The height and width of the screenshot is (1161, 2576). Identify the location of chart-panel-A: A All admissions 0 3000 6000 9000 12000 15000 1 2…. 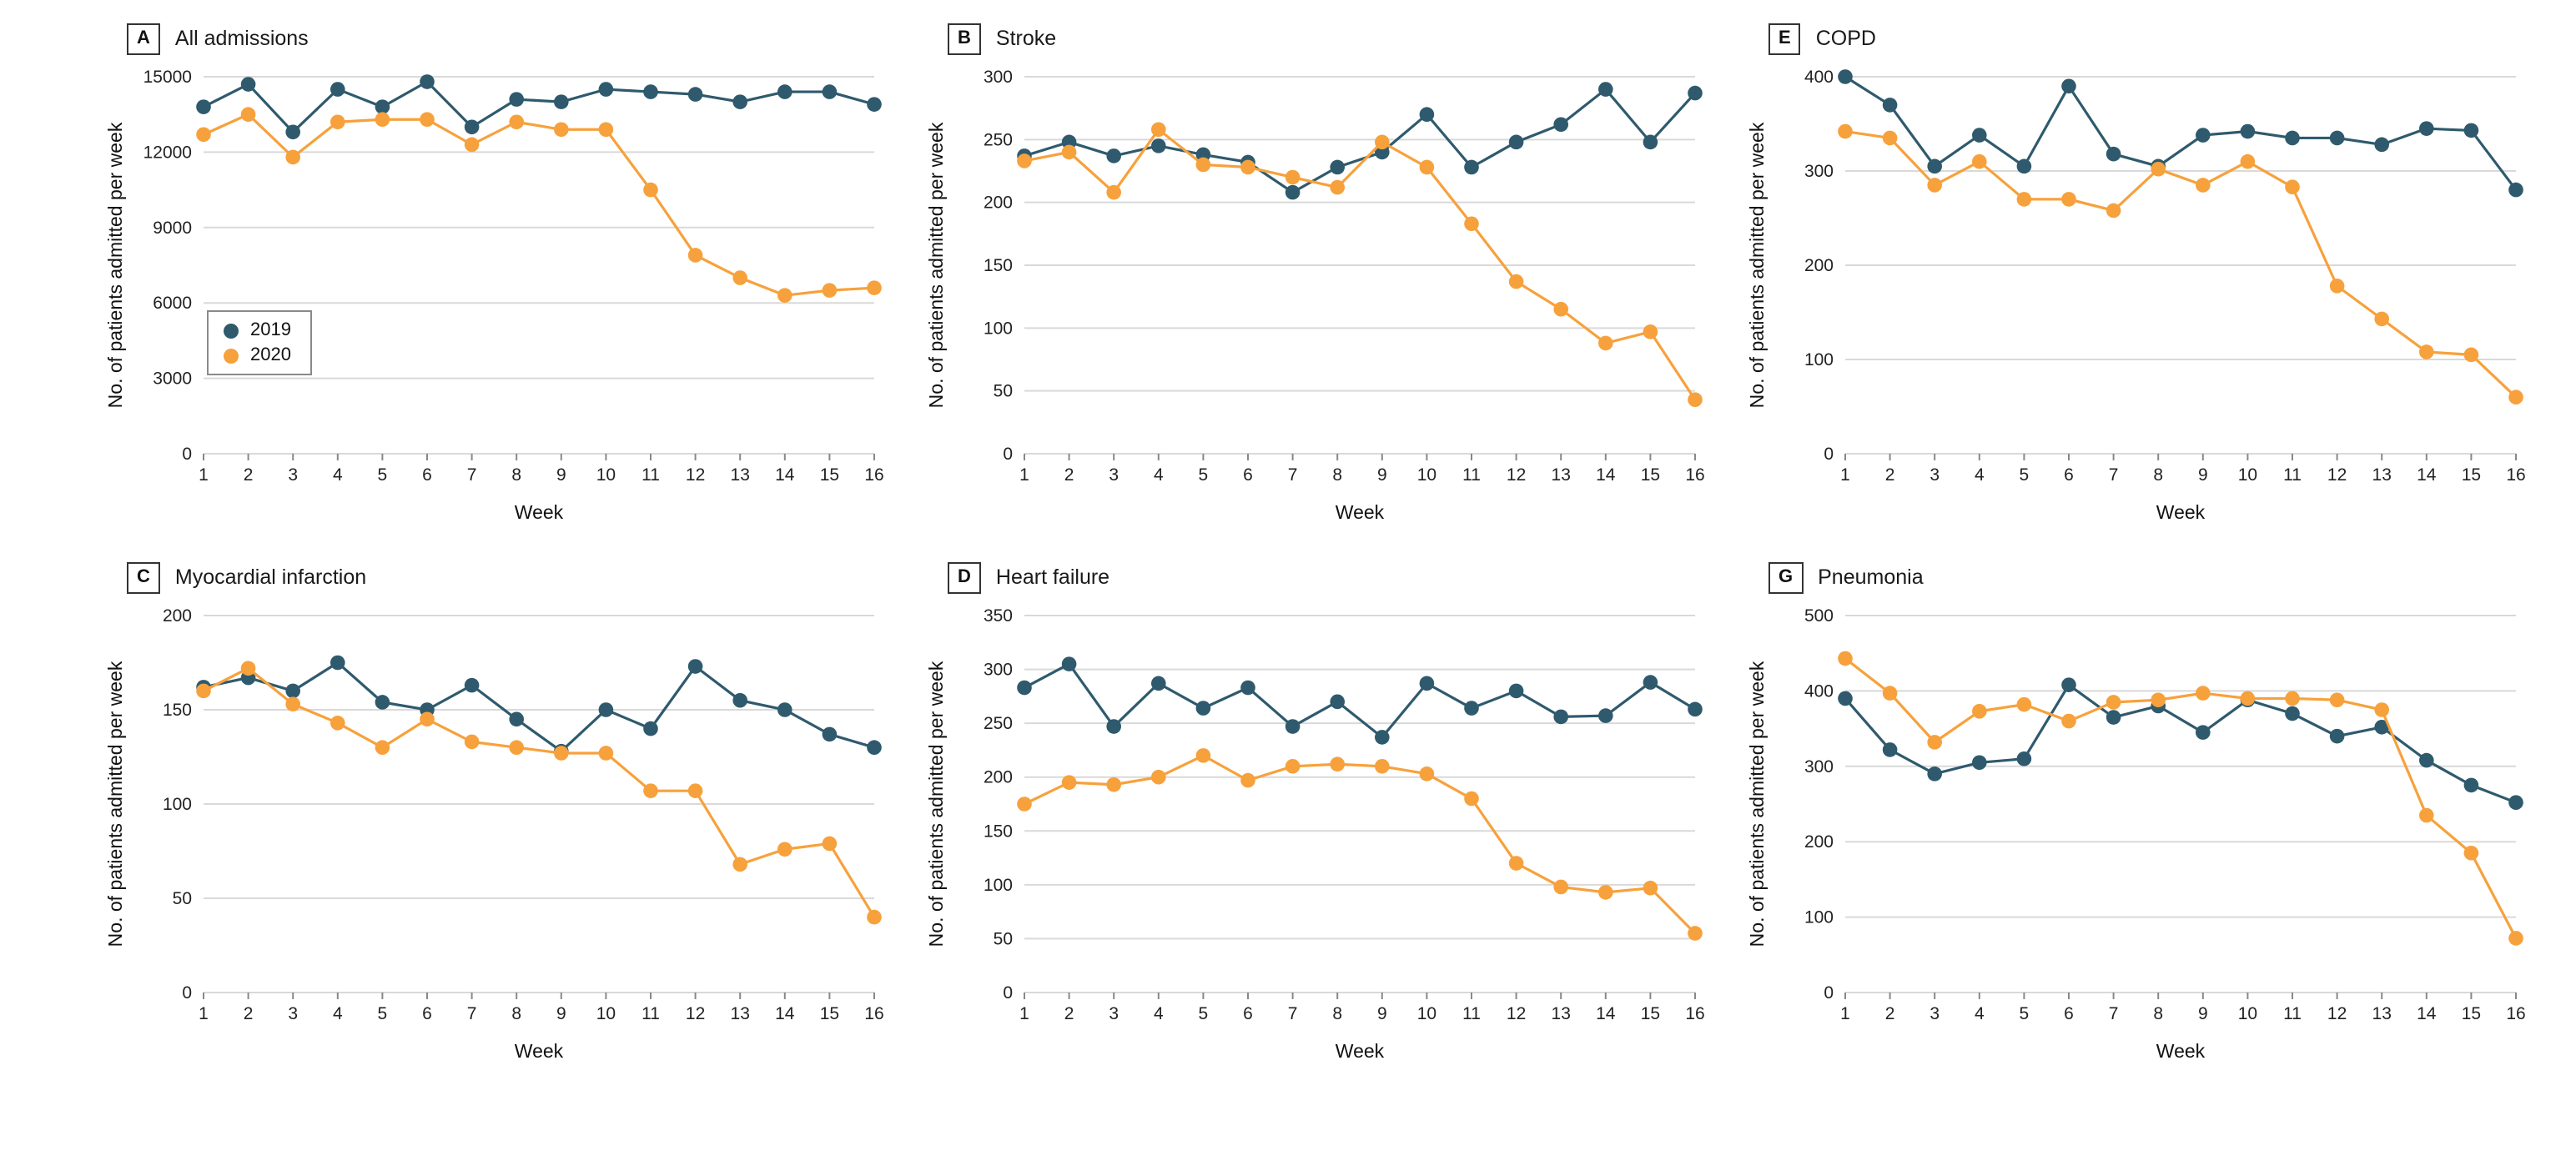
(499, 280).